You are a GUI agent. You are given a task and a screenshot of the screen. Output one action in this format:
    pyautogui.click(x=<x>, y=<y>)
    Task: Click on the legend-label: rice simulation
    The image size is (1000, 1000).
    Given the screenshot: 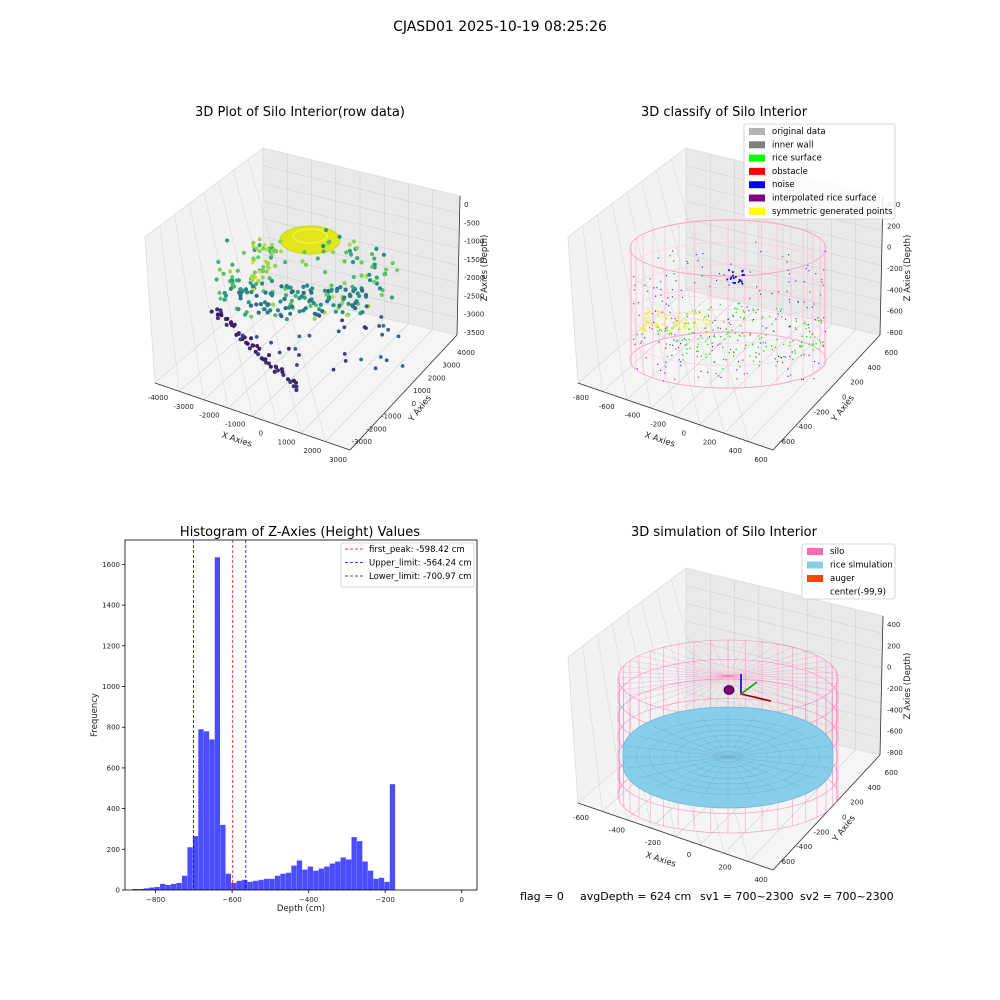 What is the action you would take?
    pyautogui.click(x=861, y=566)
    